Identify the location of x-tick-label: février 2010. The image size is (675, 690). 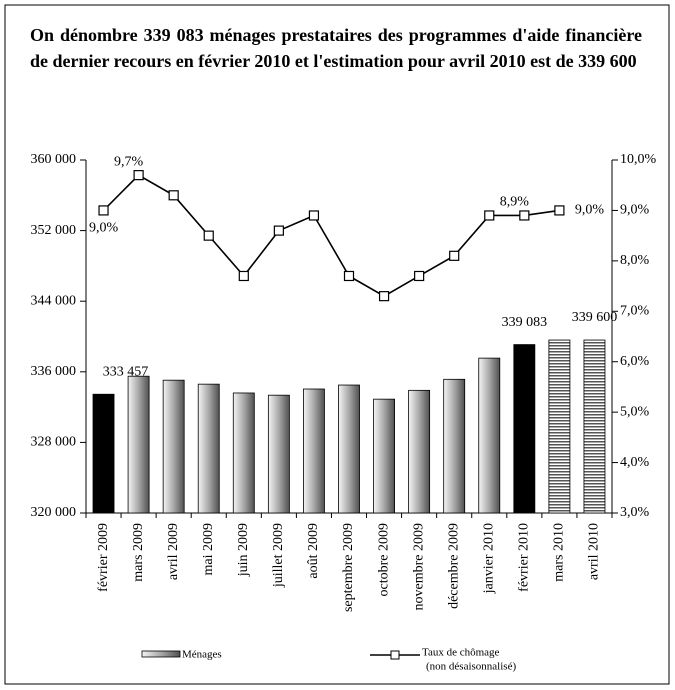
(524, 557).